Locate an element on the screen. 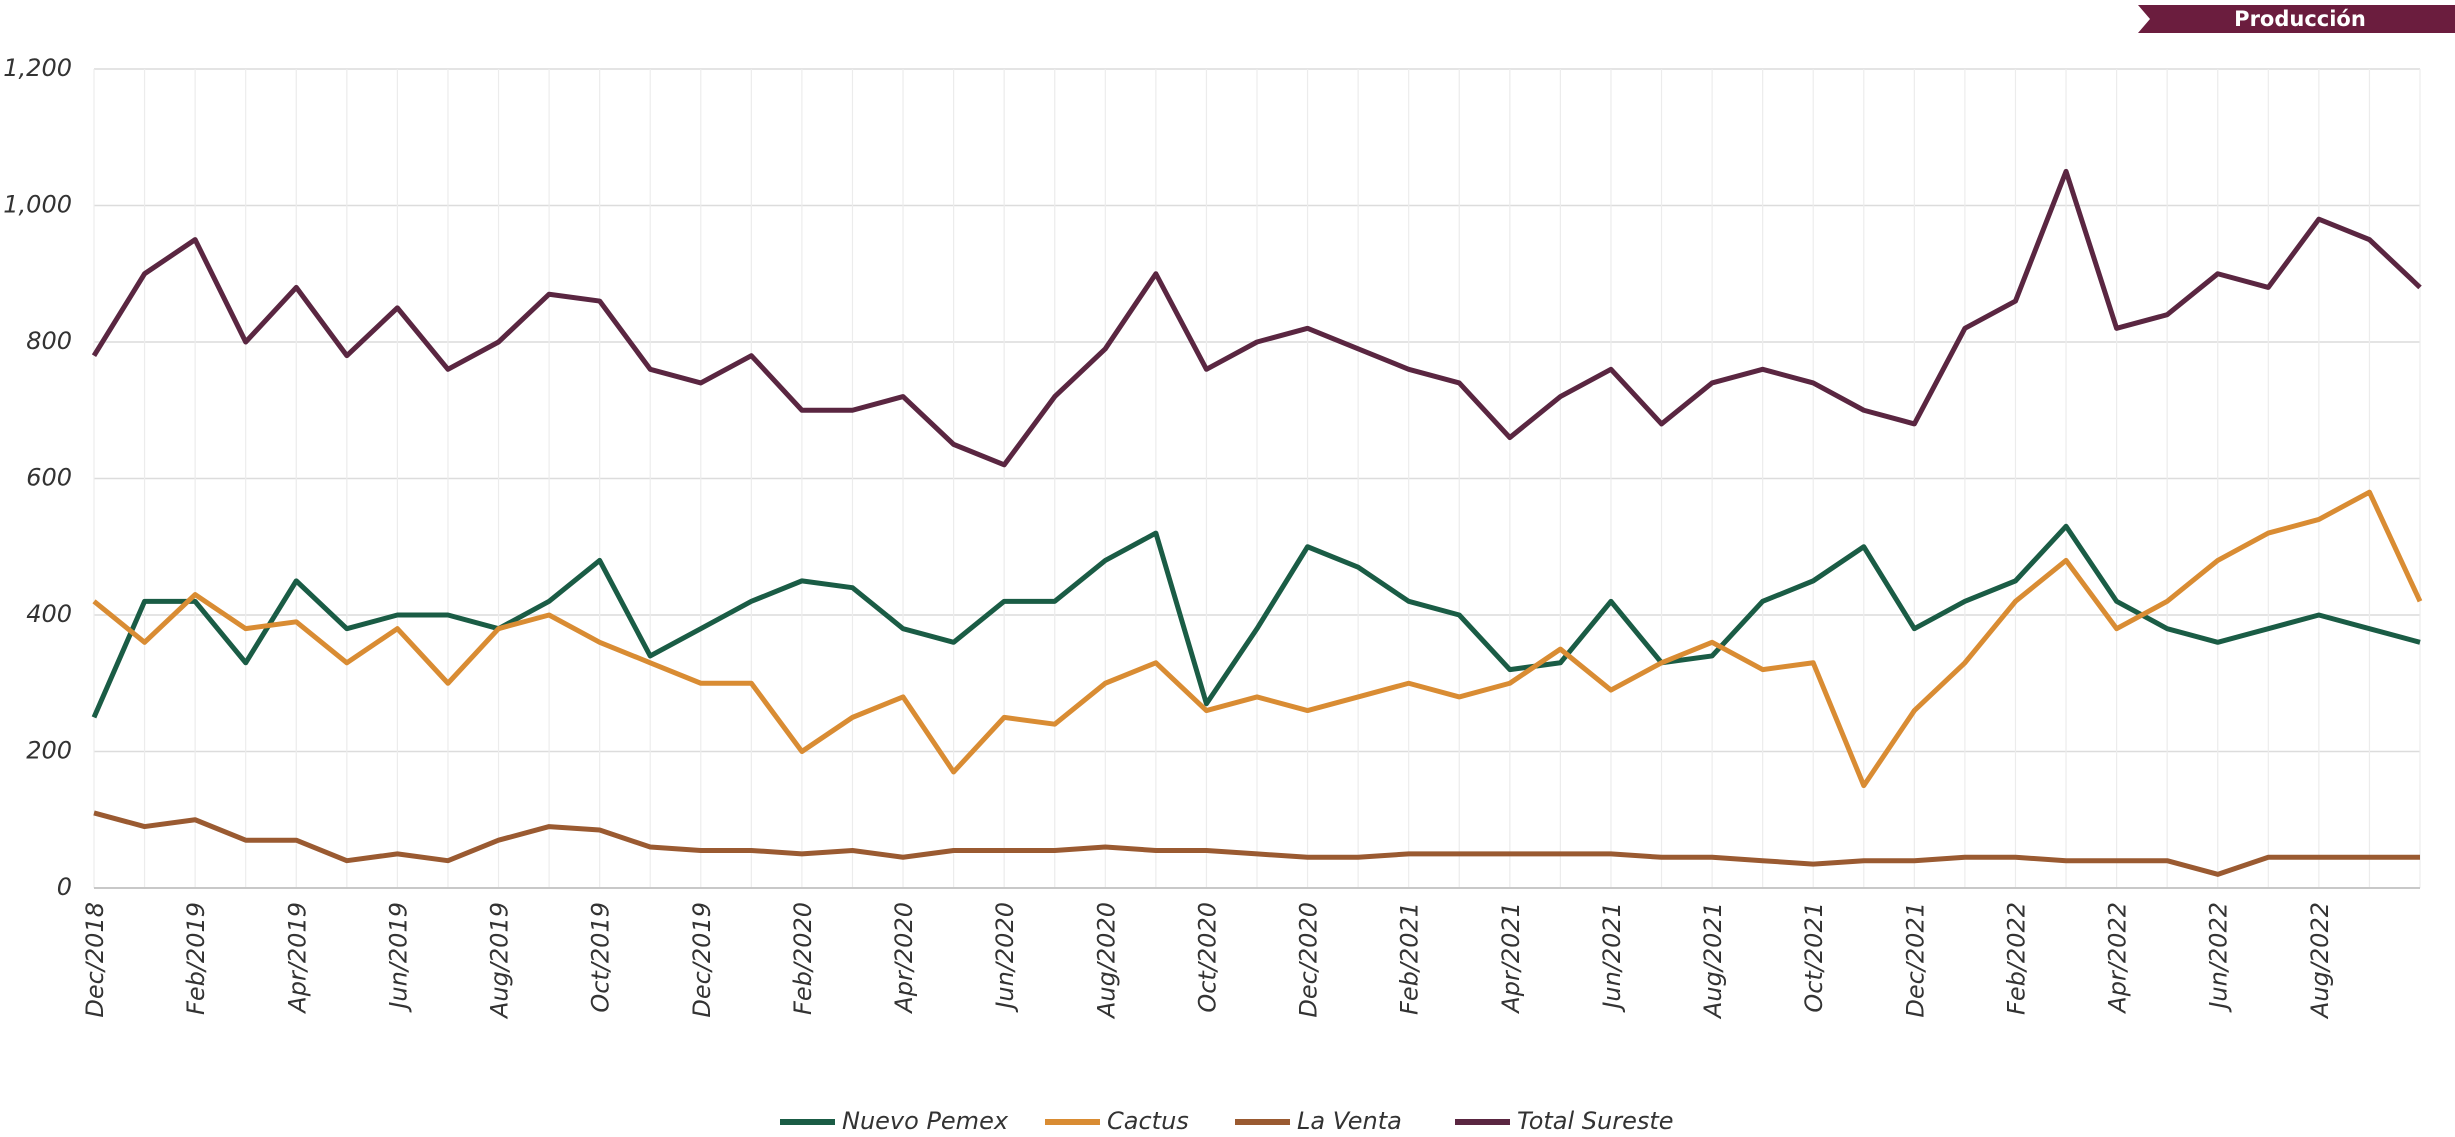 The image size is (2455, 1137). x-tick-label: Feb/2020 is located at coordinates (803, 958).